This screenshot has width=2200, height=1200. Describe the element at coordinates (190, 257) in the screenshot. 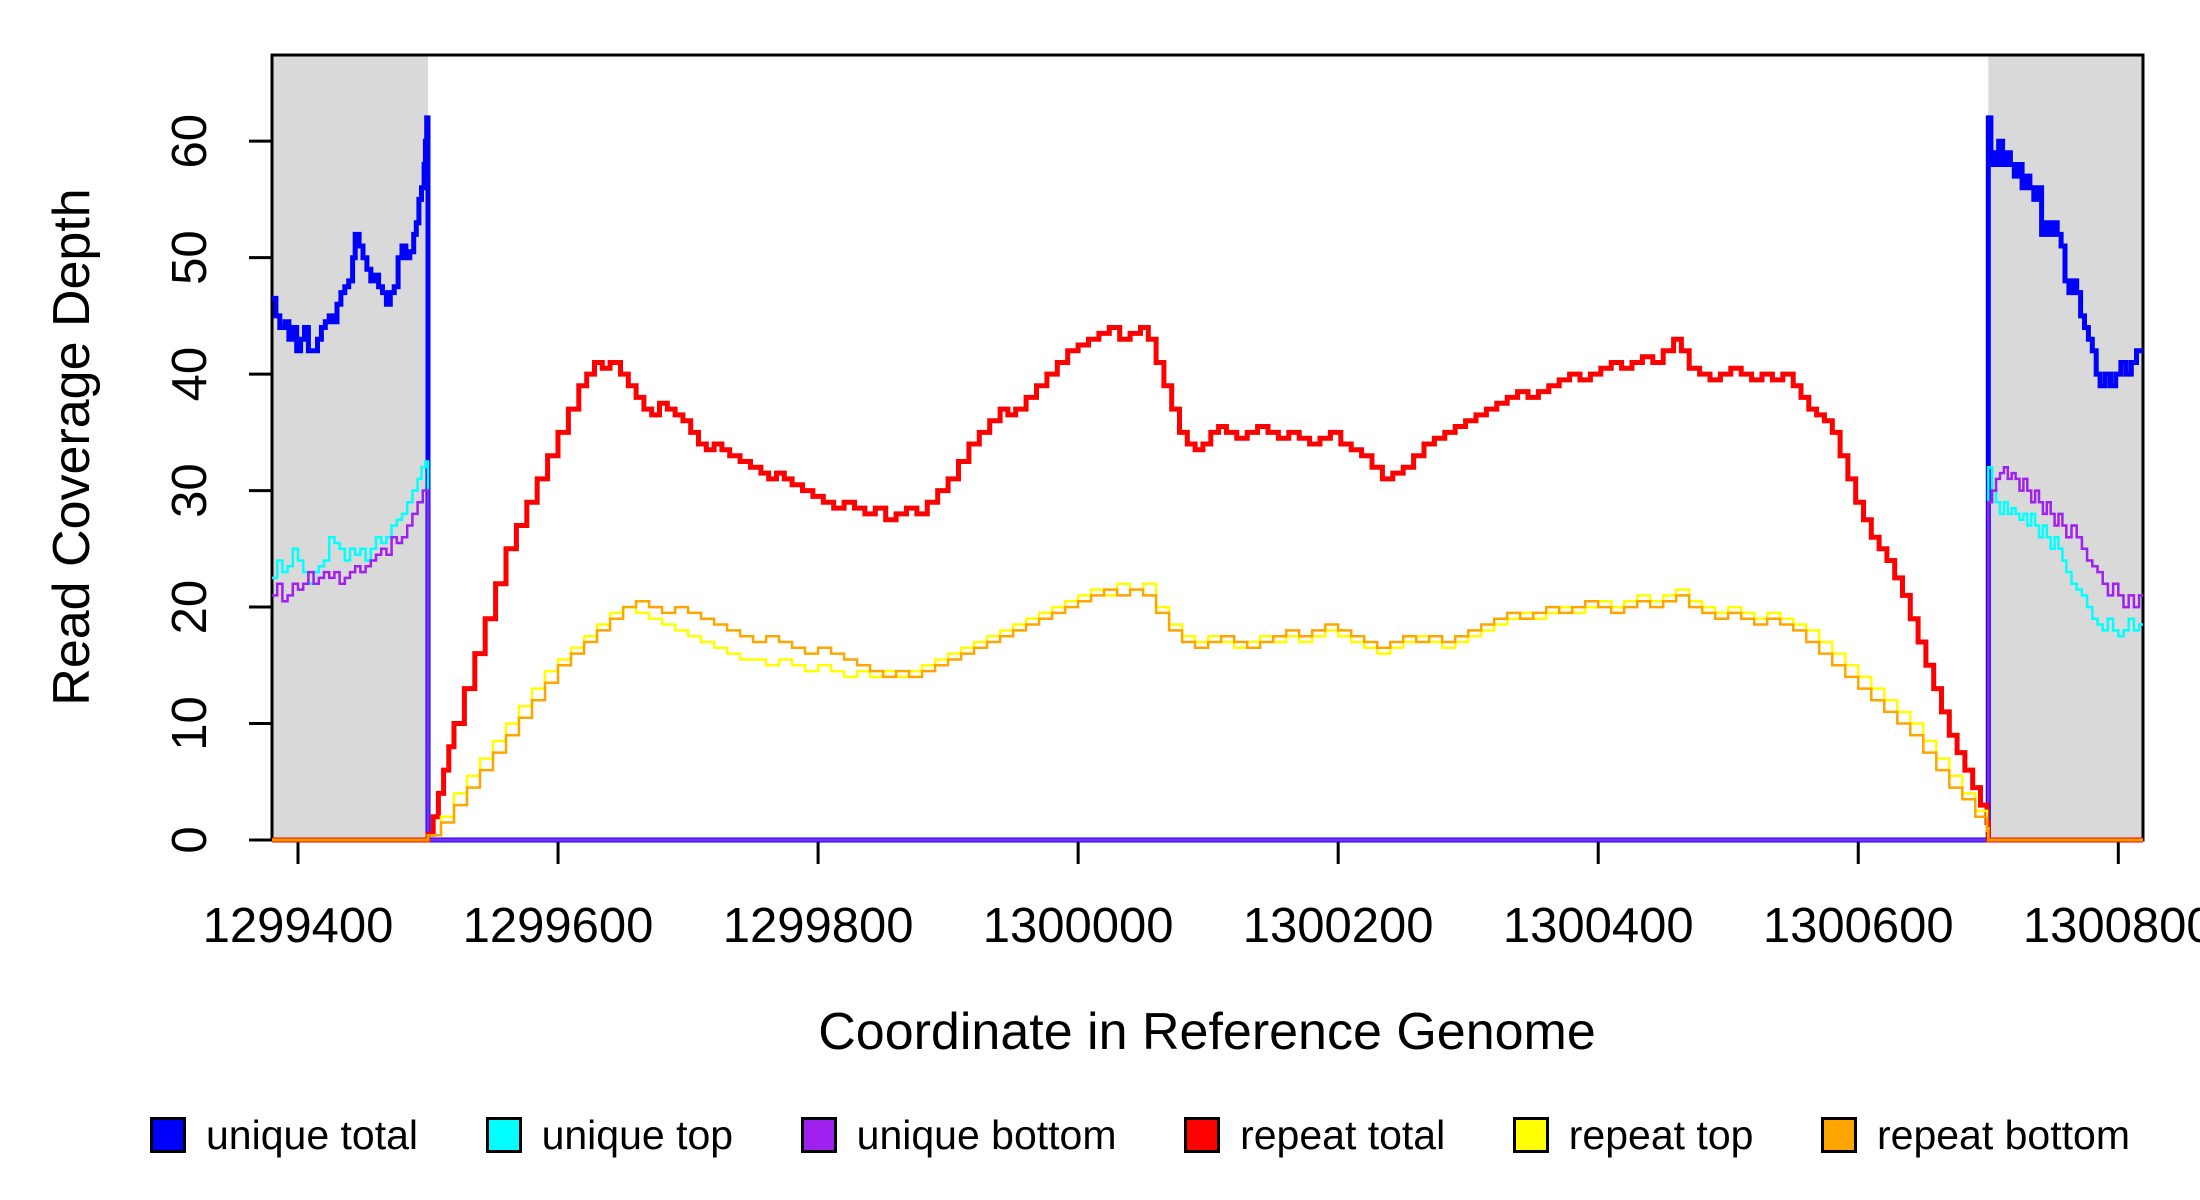

I see `y-tick-label: 50` at that location.